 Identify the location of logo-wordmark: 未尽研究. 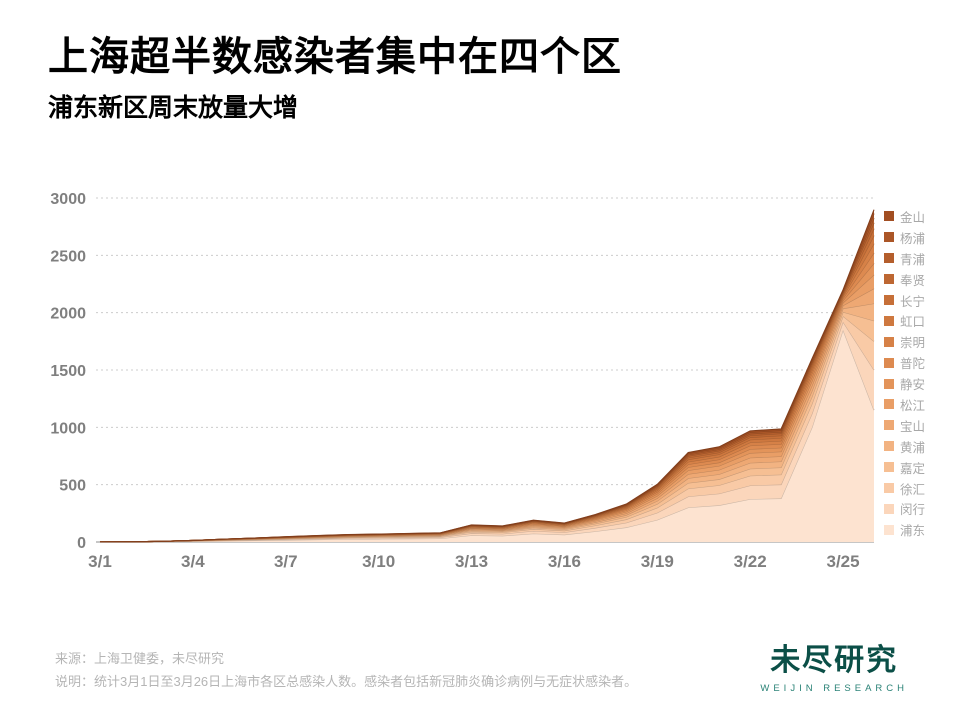
(834, 660).